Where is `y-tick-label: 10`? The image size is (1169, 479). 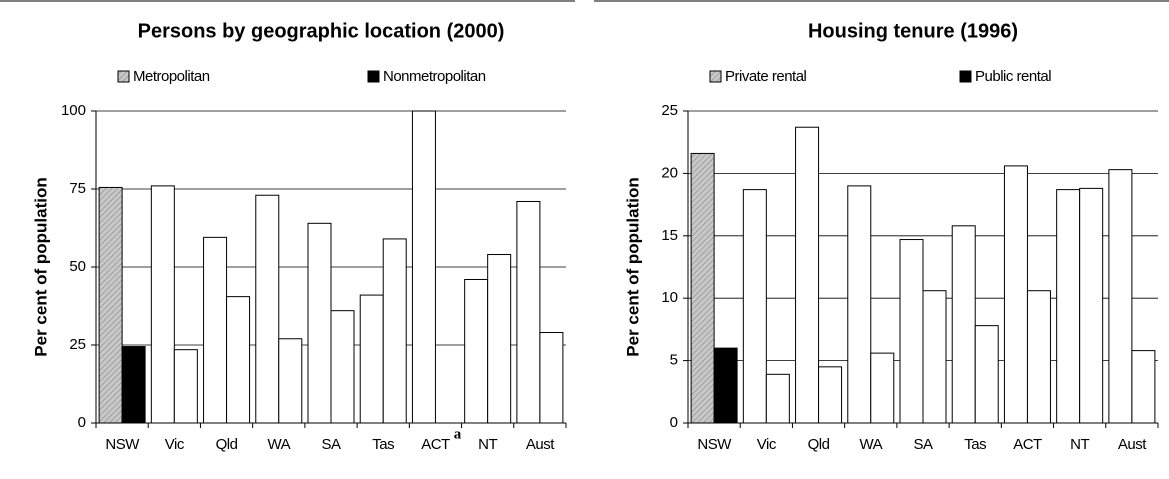 y-tick-label: 10 is located at coordinates (669, 297).